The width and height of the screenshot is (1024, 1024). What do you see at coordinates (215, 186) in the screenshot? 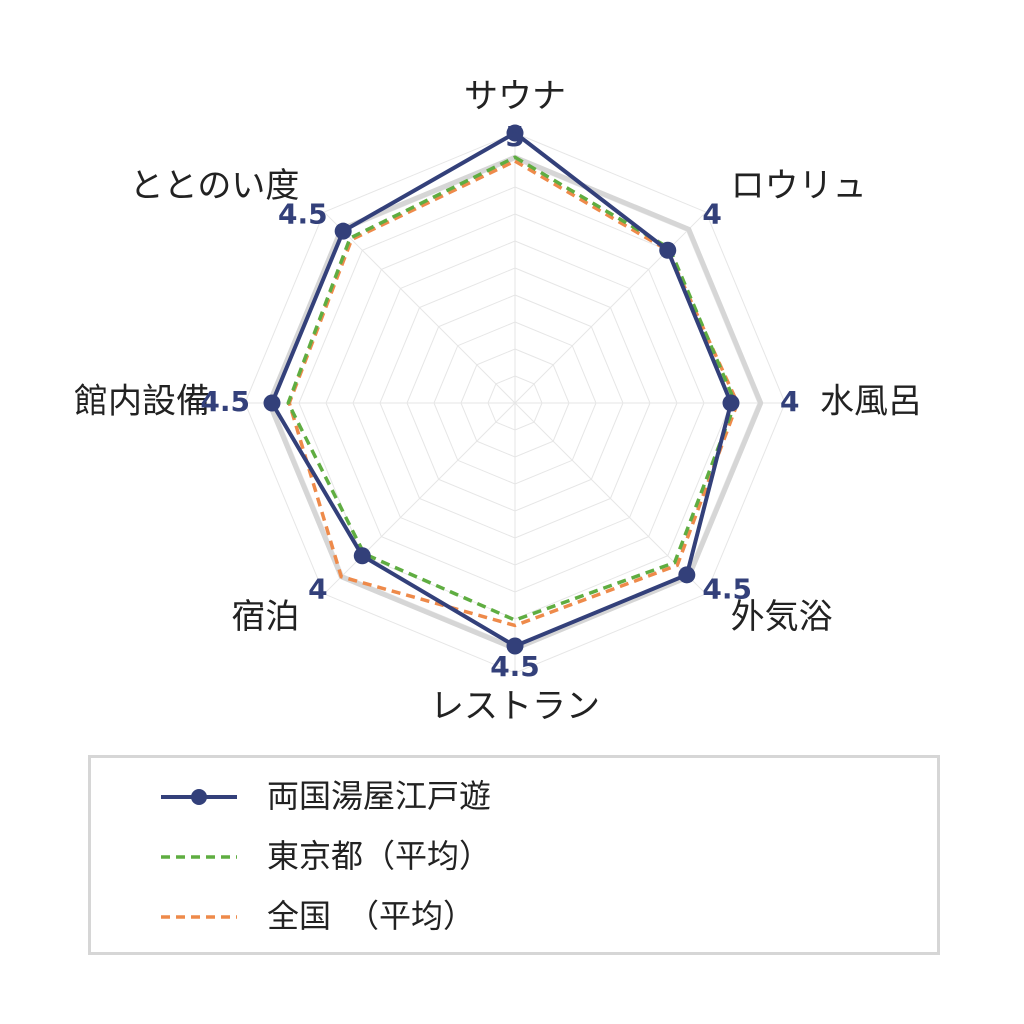
I see `axis-label: ととのい度` at bounding box center [215, 186].